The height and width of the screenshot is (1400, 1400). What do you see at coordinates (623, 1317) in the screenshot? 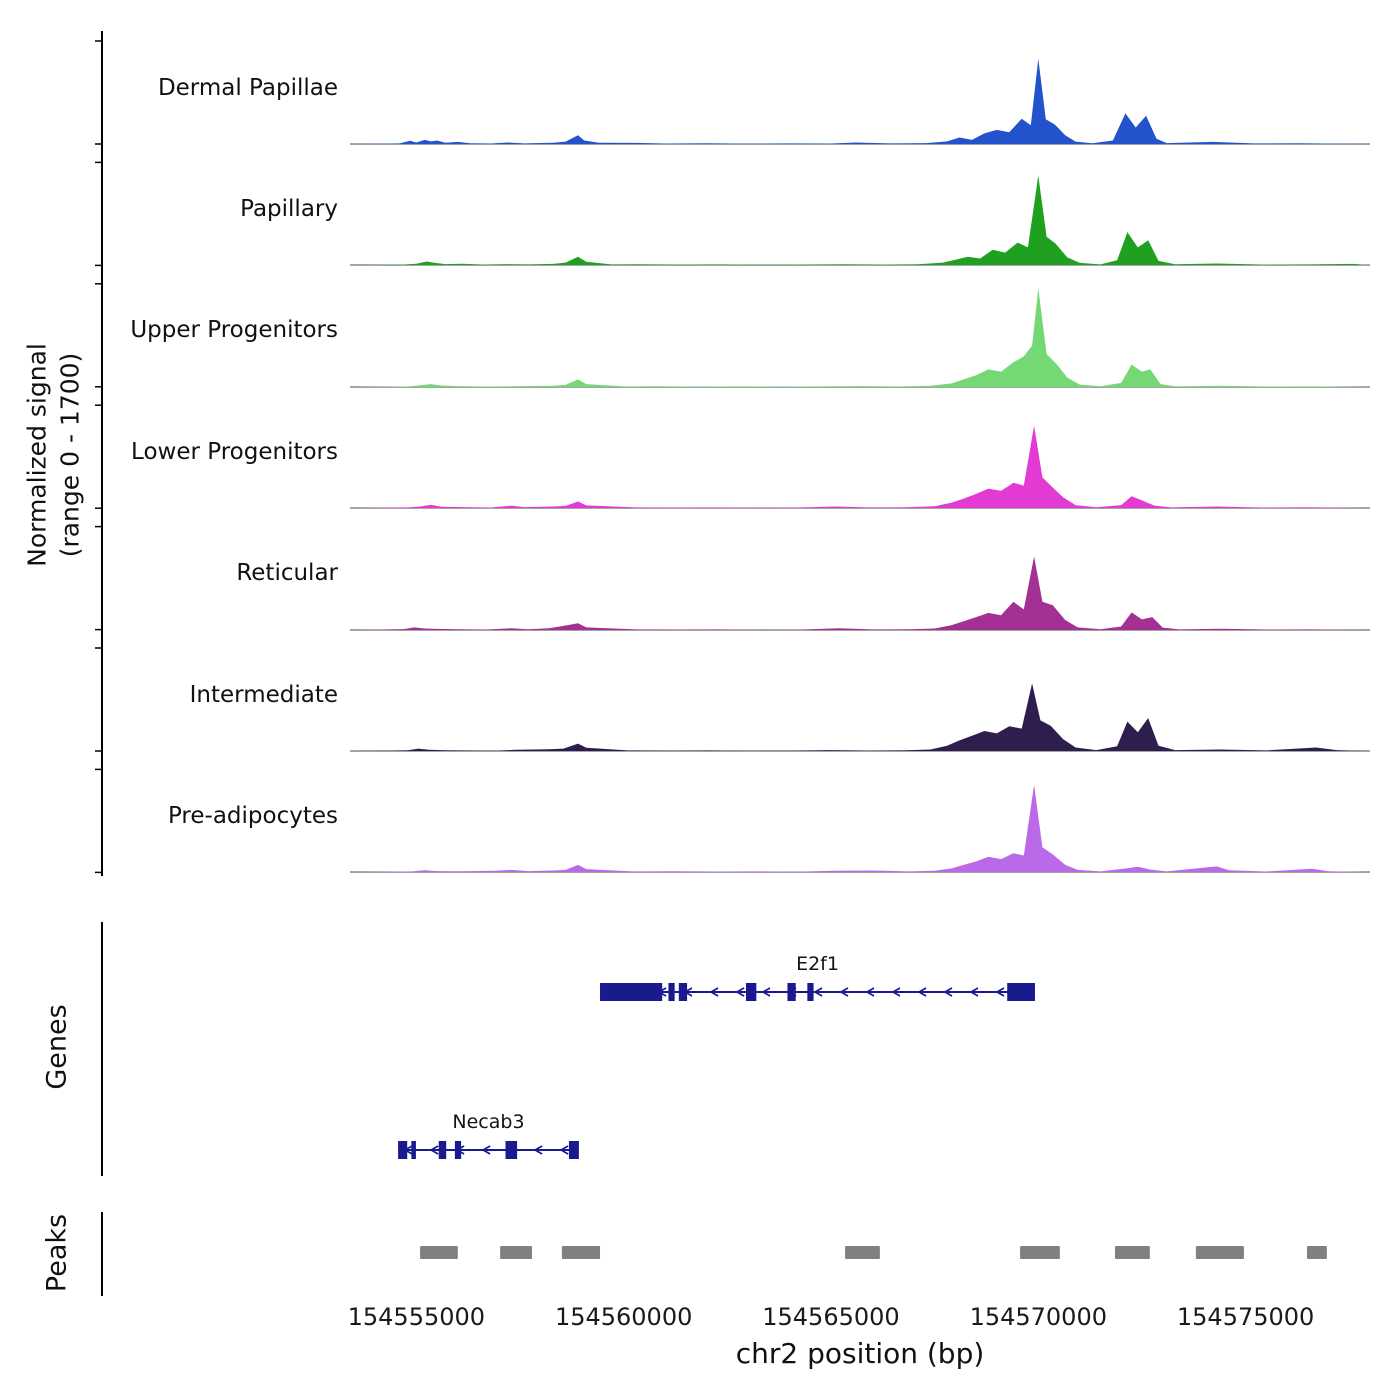
I see `x-axis-tick-label: 154560000` at bounding box center [623, 1317].